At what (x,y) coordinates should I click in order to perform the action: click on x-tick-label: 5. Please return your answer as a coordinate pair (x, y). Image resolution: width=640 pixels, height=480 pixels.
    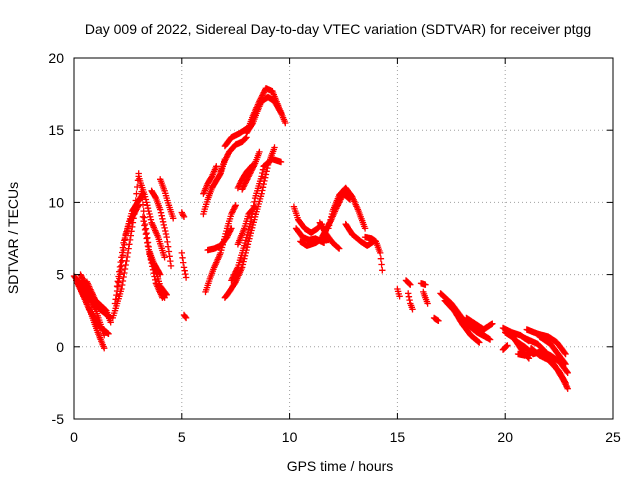
    Looking at the image, I should click on (182, 437).